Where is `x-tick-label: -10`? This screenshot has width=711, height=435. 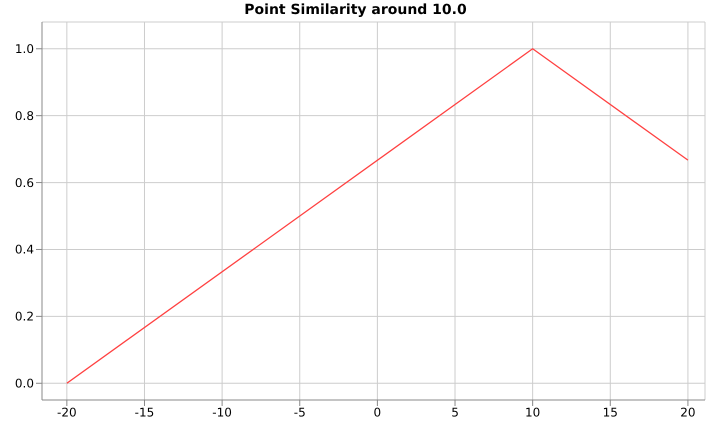
x-tick-label: -10 is located at coordinates (222, 413).